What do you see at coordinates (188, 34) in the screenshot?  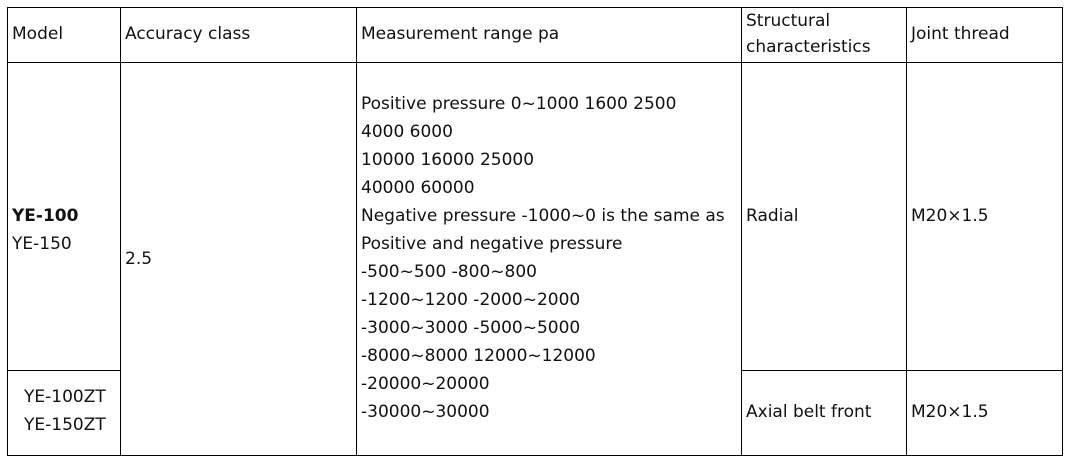 I see `header-accuracy-class: Accuracy class` at bounding box center [188, 34].